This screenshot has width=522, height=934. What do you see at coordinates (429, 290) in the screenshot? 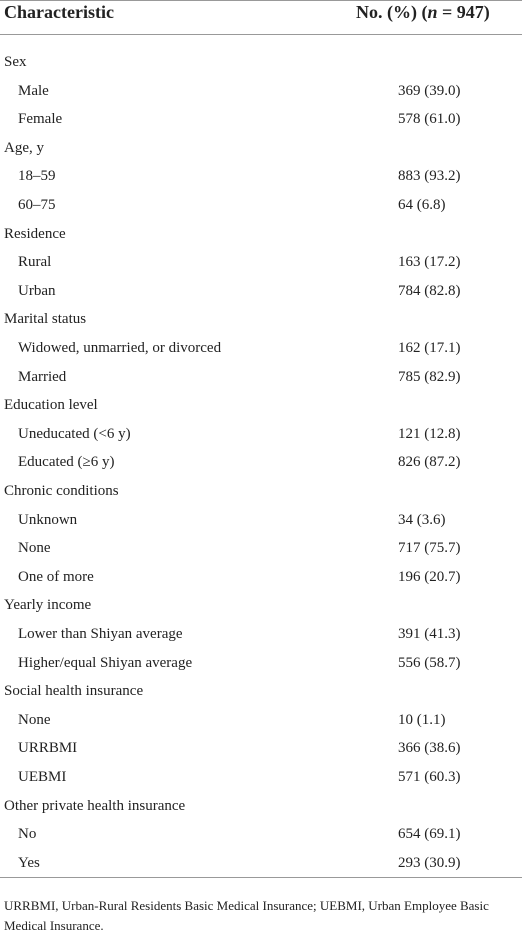
I see `row-value: 784 (82.8)` at bounding box center [429, 290].